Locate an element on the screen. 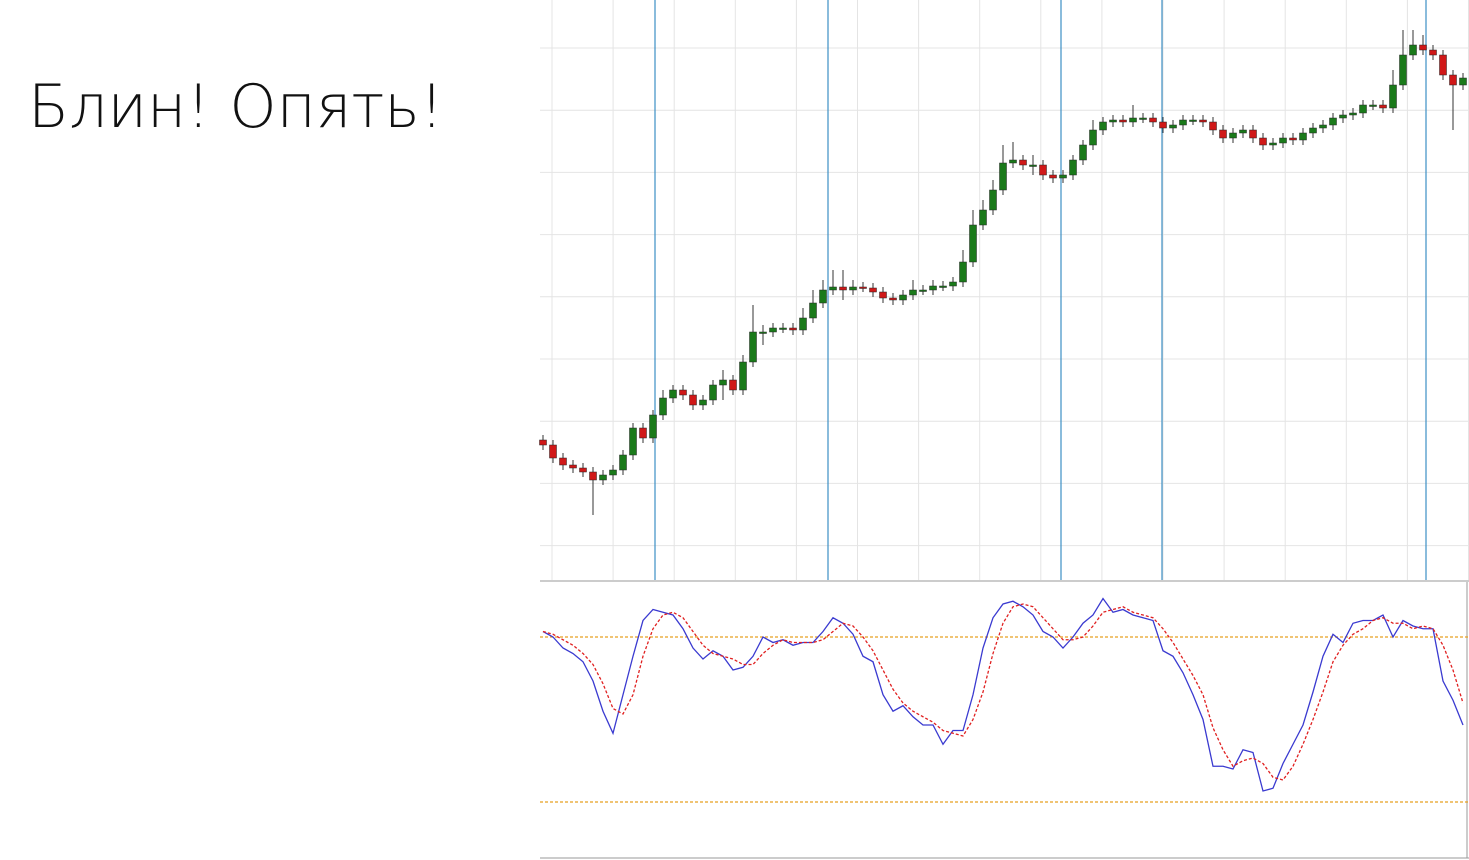 The image size is (1469, 860). slide-title: Блин! Опять! is located at coordinates (236, 107).